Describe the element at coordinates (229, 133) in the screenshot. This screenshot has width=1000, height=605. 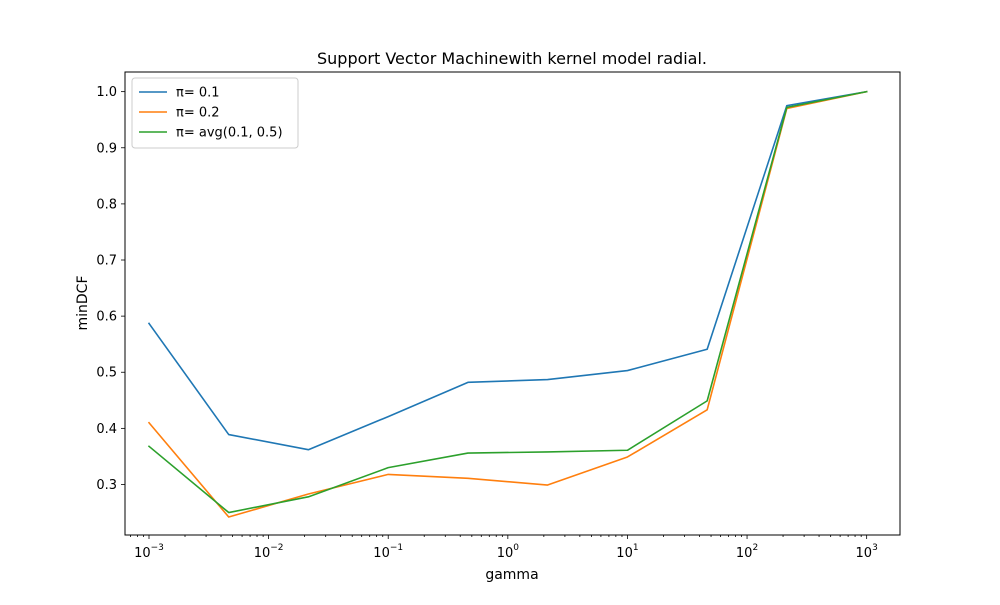
I see `legend-label-3: π= avg(0.1, 0.5)` at that location.